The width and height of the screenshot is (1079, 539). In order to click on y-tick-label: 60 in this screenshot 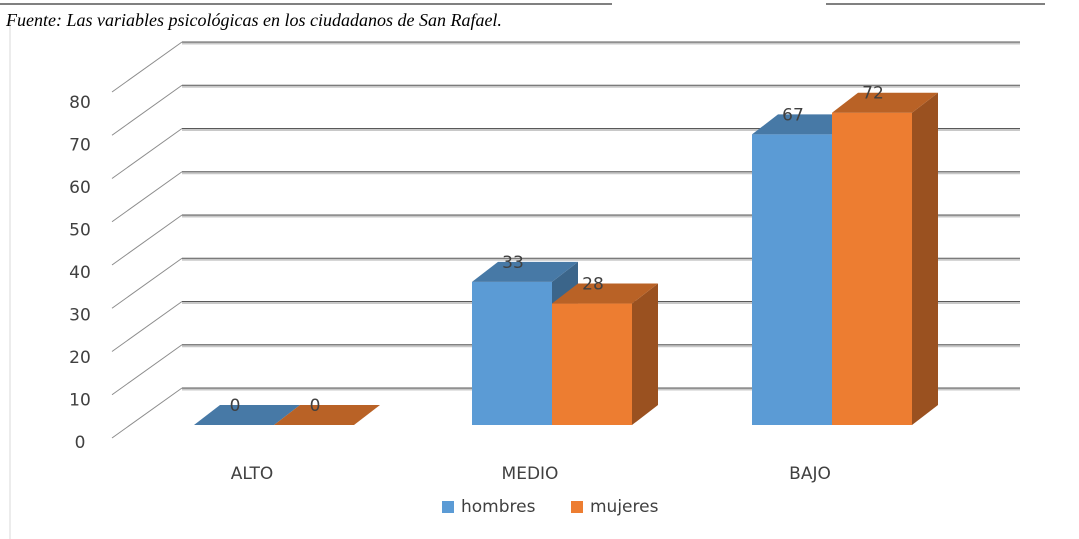, I will do `click(80, 188)`.